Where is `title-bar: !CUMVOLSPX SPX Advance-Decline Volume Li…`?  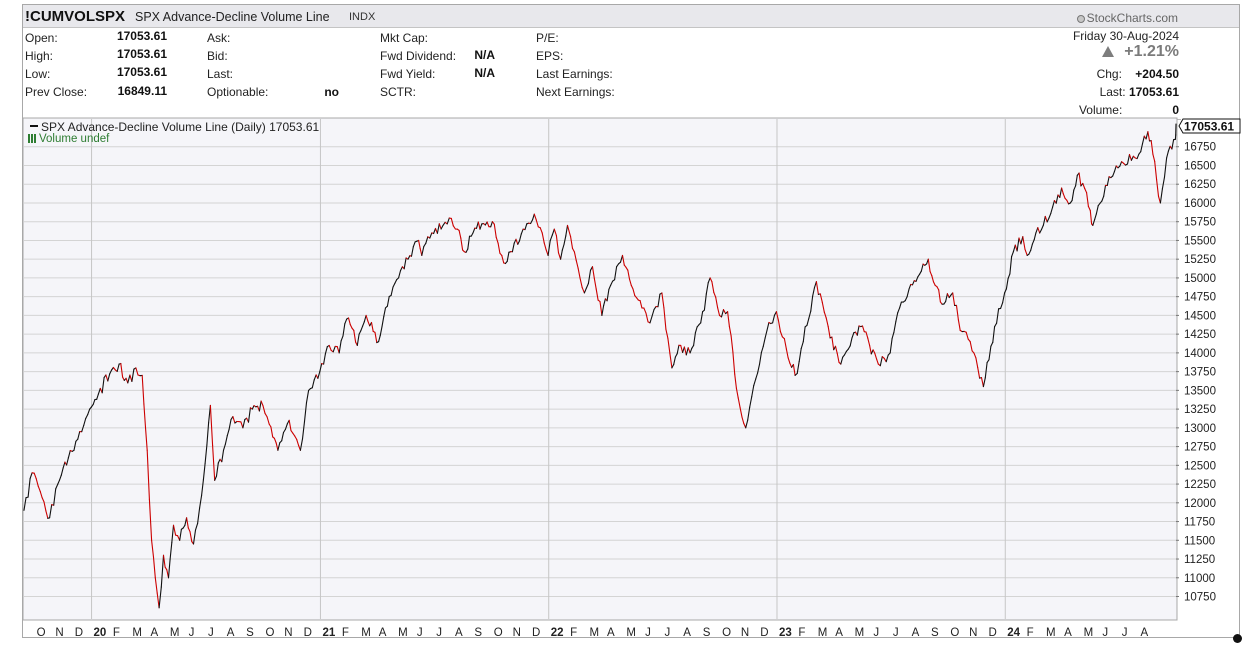 title-bar: !CUMVOLSPX SPX Advance-Decline Volume Li… is located at coordinates (631, 16).